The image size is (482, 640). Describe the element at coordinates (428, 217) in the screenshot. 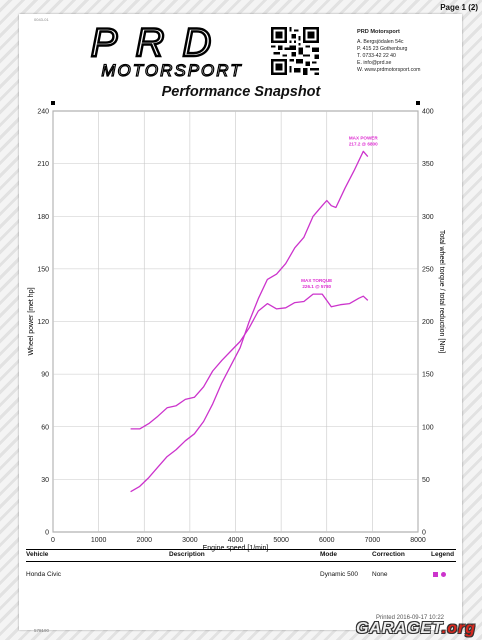

I see `y2-tick-label: 300` at that location.